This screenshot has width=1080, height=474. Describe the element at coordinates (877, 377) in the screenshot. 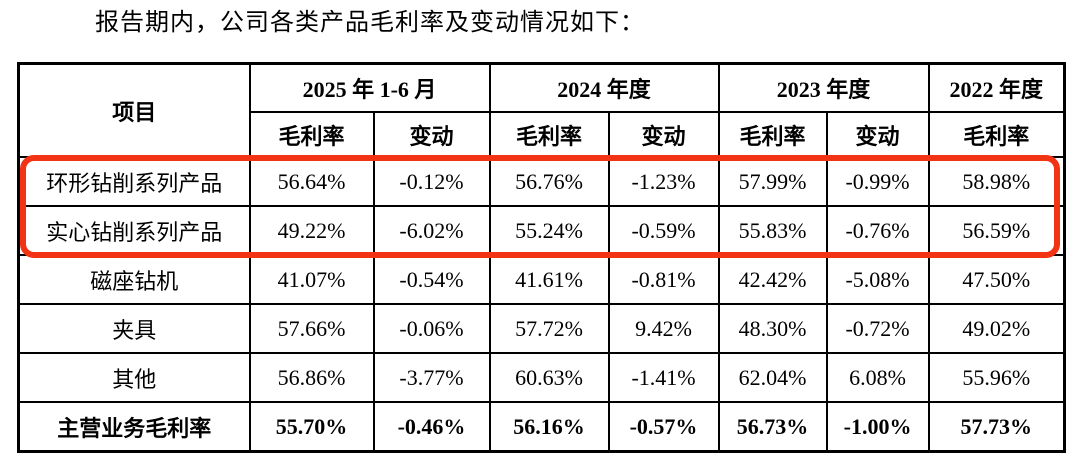

I see `cell: 6.08%` at that location.